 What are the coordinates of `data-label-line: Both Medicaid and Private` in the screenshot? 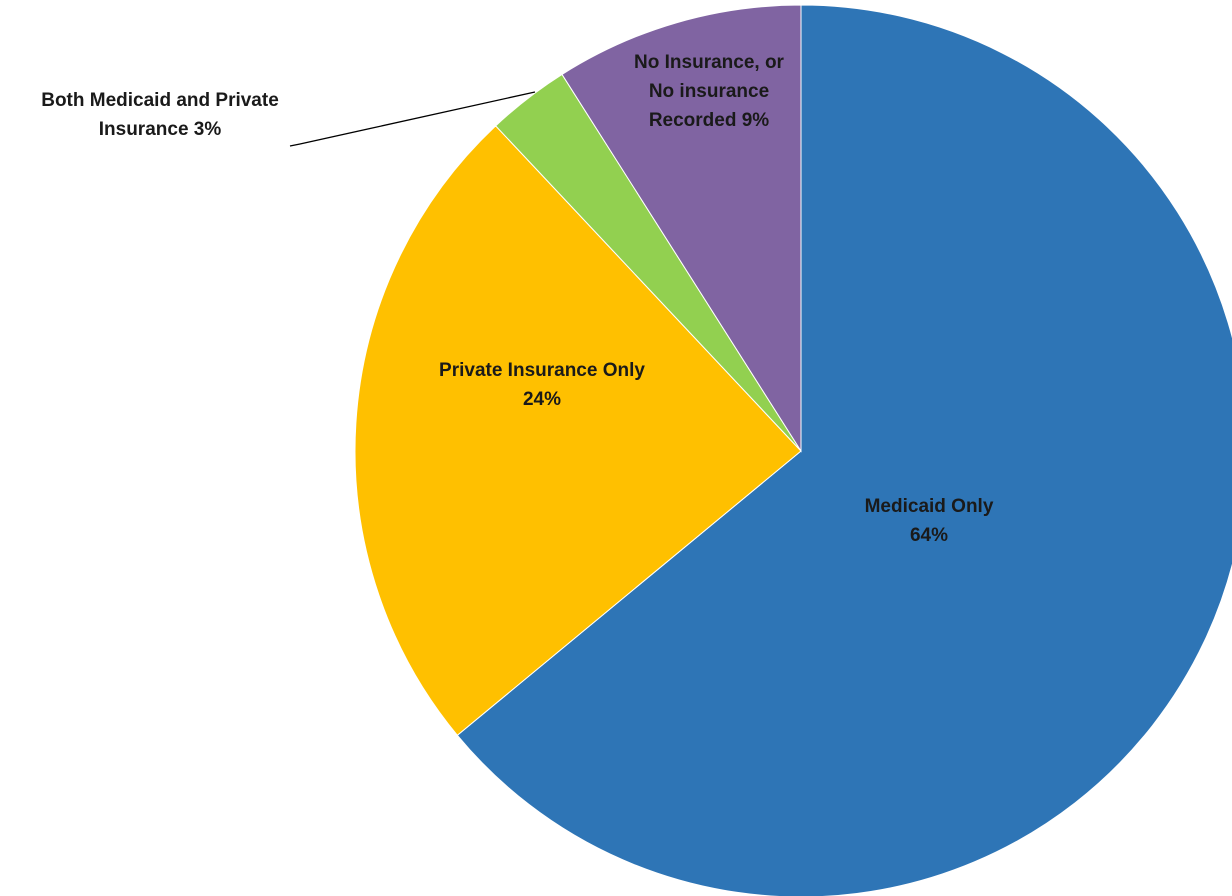 It's located at (160, 100).